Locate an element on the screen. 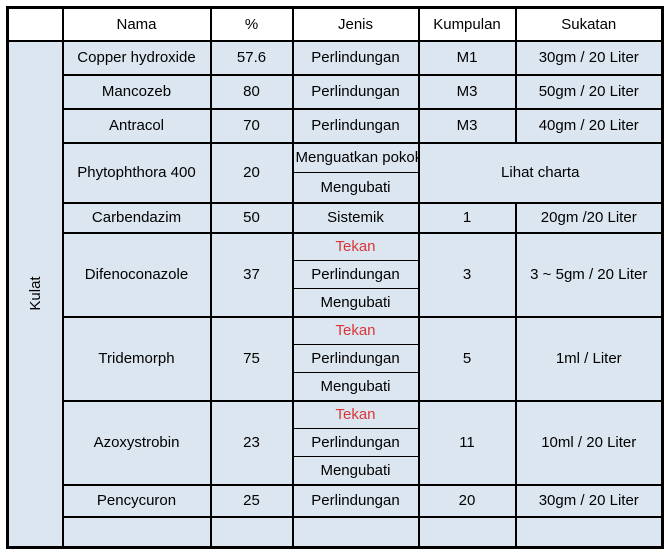  cell-nama: Copper hydroxide is located at coordinates (136, 57).